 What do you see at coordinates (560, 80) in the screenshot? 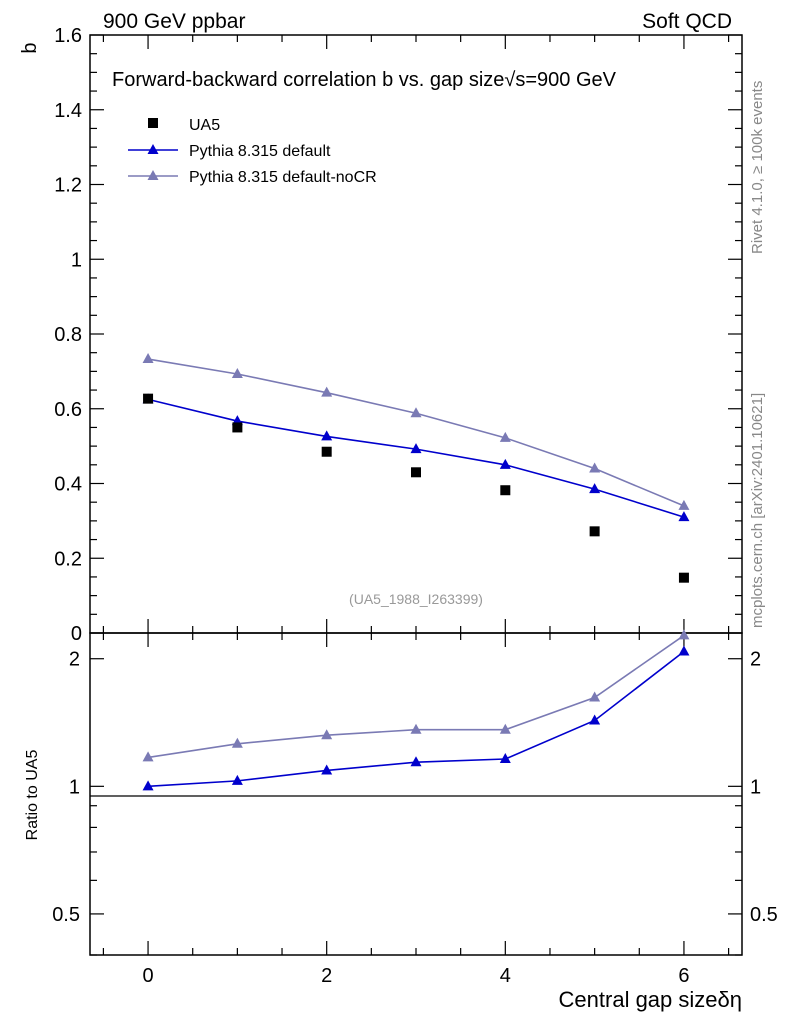
I see `chart-title-energy: √s=900 GeV` at bounding box center [560, 80].